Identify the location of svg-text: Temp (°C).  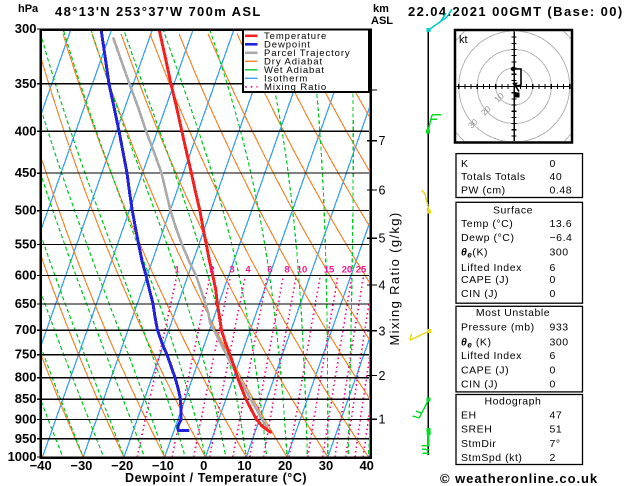
(487, 224).